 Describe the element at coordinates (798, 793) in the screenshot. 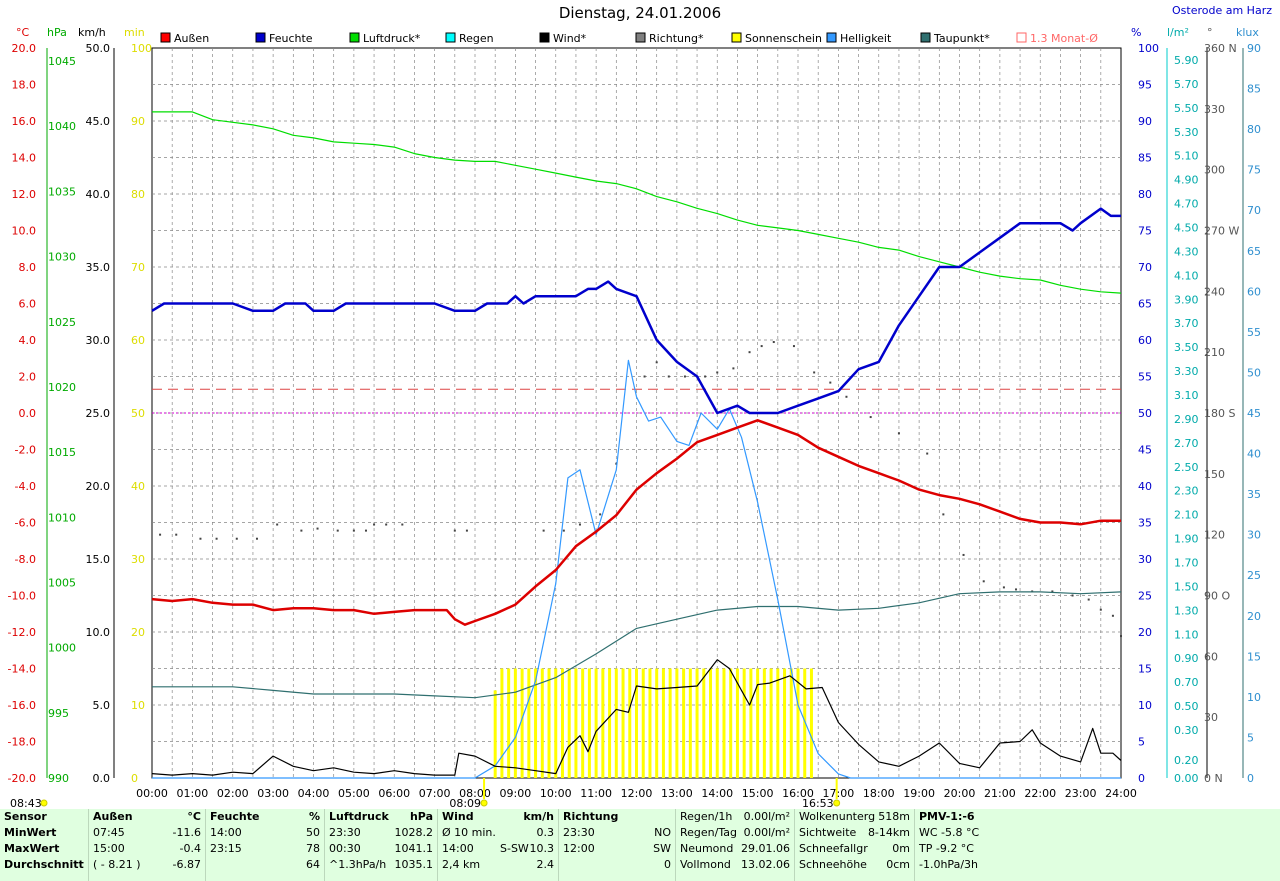

I see `time-tick-label: 16:00` at that location.